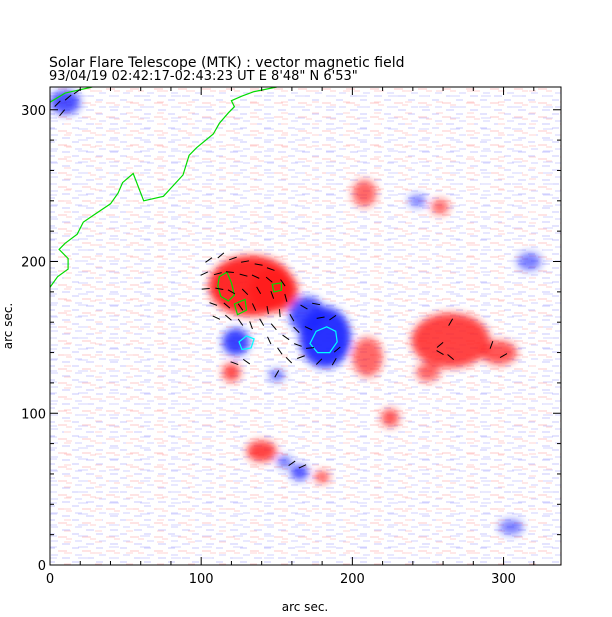 This screenshot has height=617, width=612. What do you see at coordinates (42, 566) in the screenshot?
I see `y-tick-label: 0` at bounding box center [42, 566].